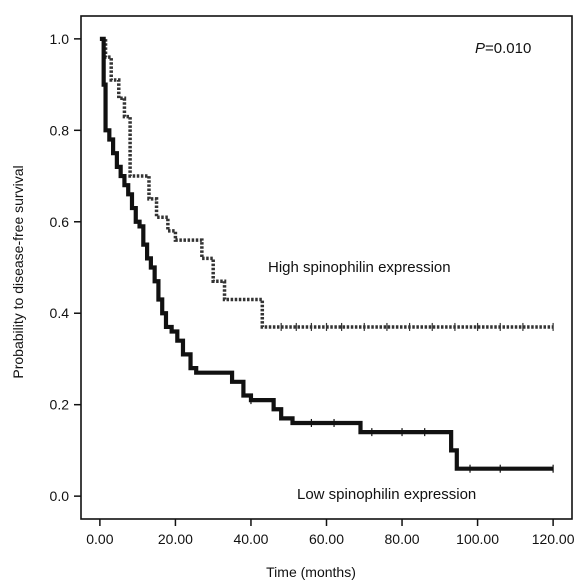 This screenshot has width=588, height=583. I want to click on x-tick-label: 0.00, so click(99, 539).